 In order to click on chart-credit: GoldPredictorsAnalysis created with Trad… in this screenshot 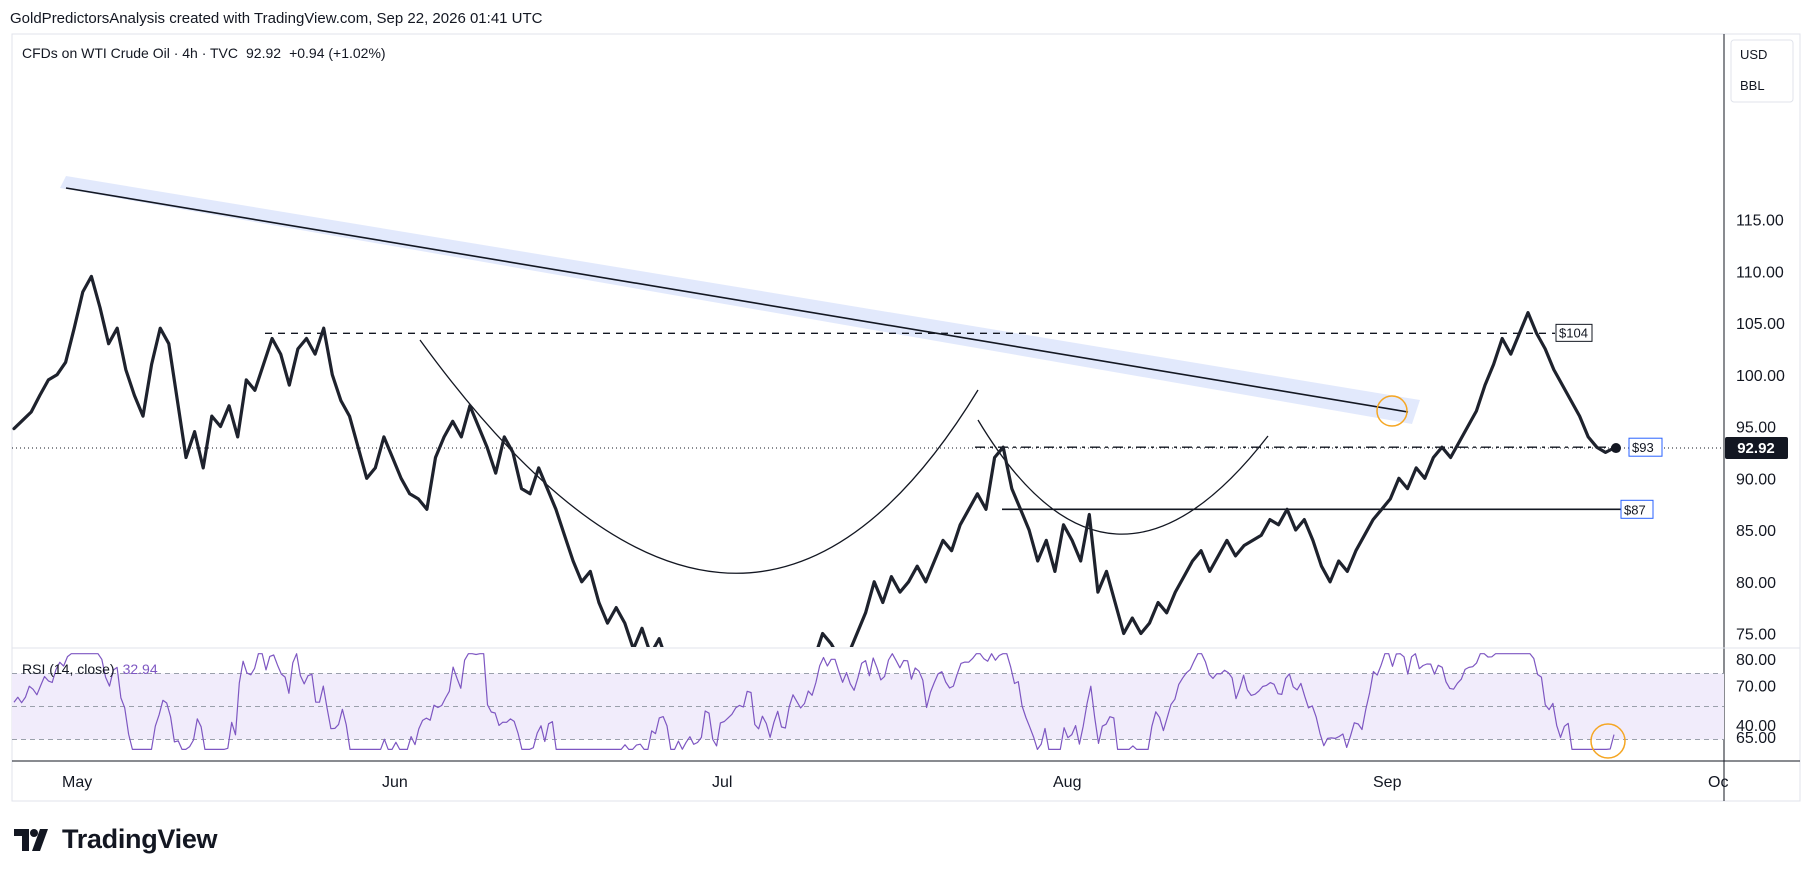, I will do `click(276, 18)`.